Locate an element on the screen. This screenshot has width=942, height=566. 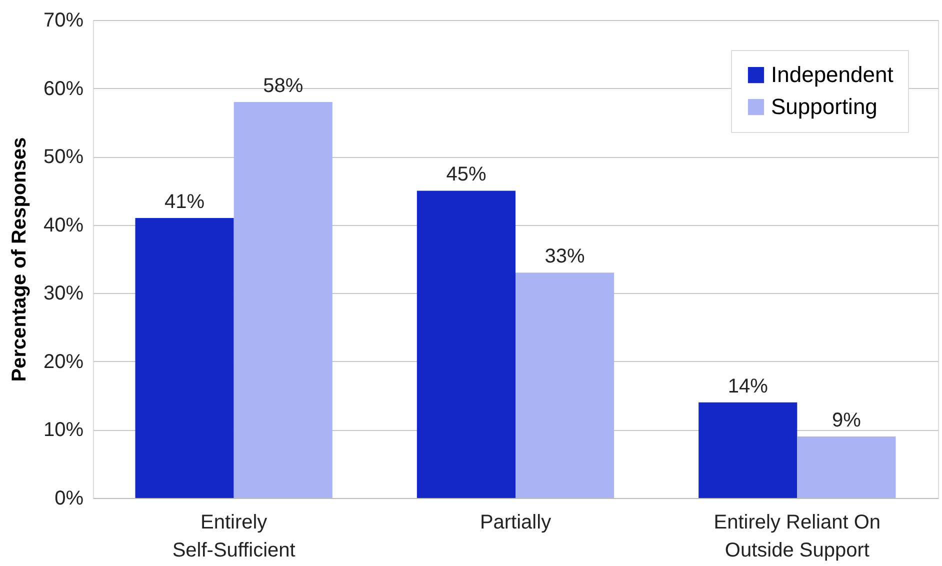
y-tick-label: 50% is located at coordinates (63, 157).